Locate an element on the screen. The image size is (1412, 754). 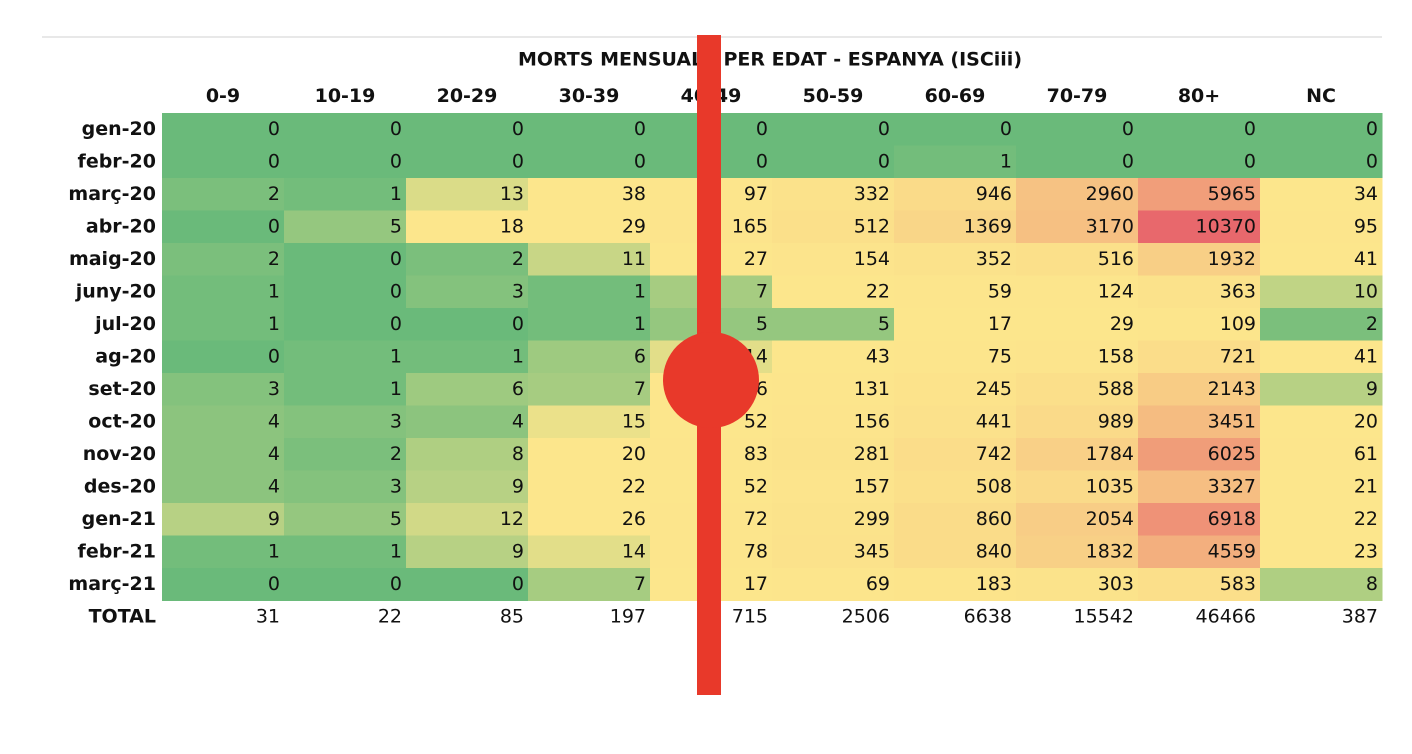
cell-value: 840 is located at coordinates (994, 551).